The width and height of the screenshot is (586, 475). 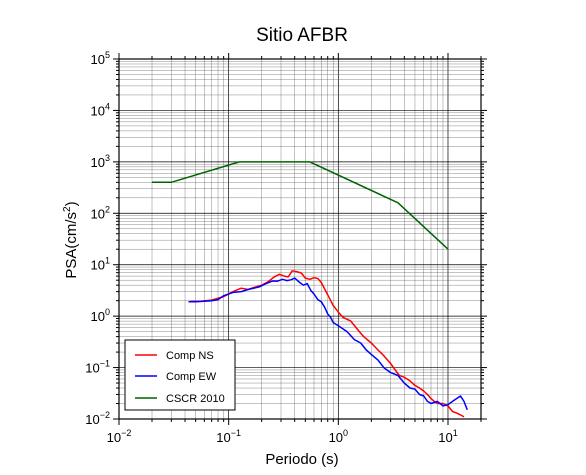 I want to click on legend: Comp NS Comp EW CSCR 2010, so click(x=180, y=375).